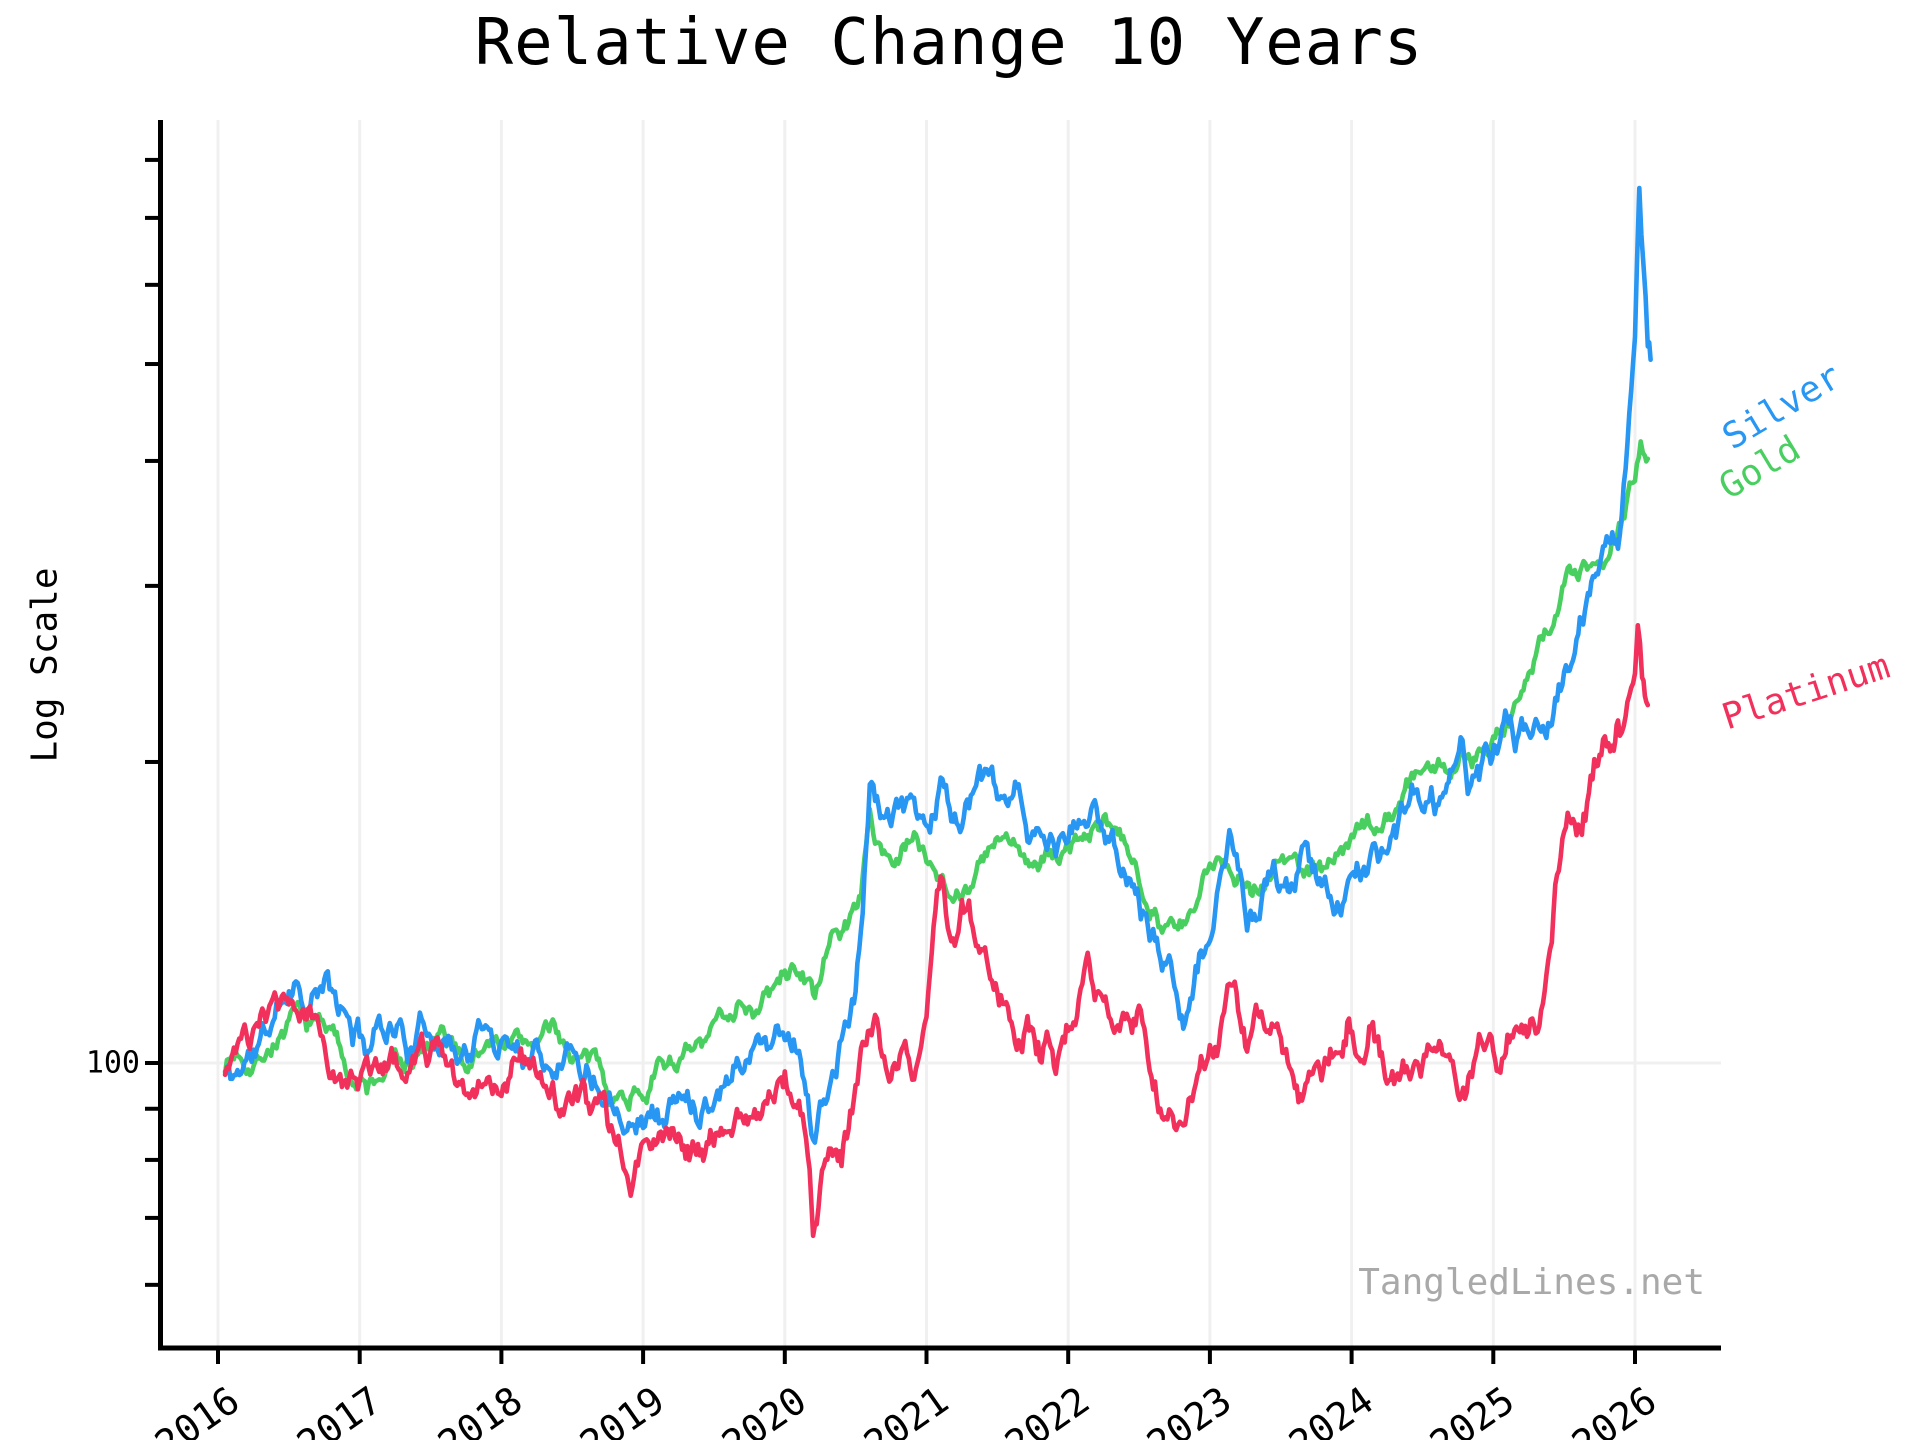  Describe the element at coordinates (949, 43) in the screenshot. I see `chart-title: Relative Change 10 Years` at that location.